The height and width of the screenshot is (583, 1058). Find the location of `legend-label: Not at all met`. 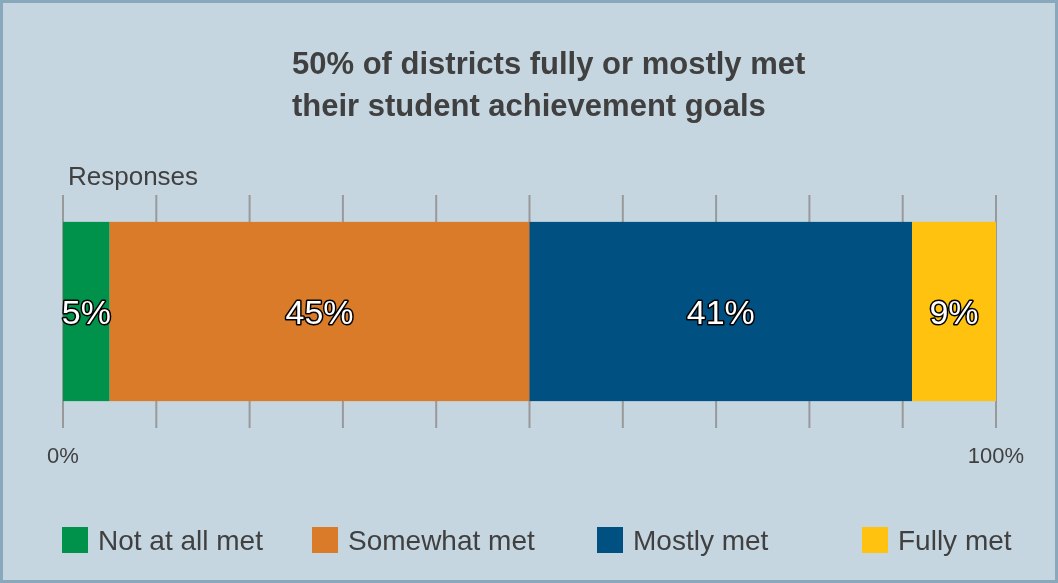

legend-label: Not at all met is located at coordinates (181, 540).